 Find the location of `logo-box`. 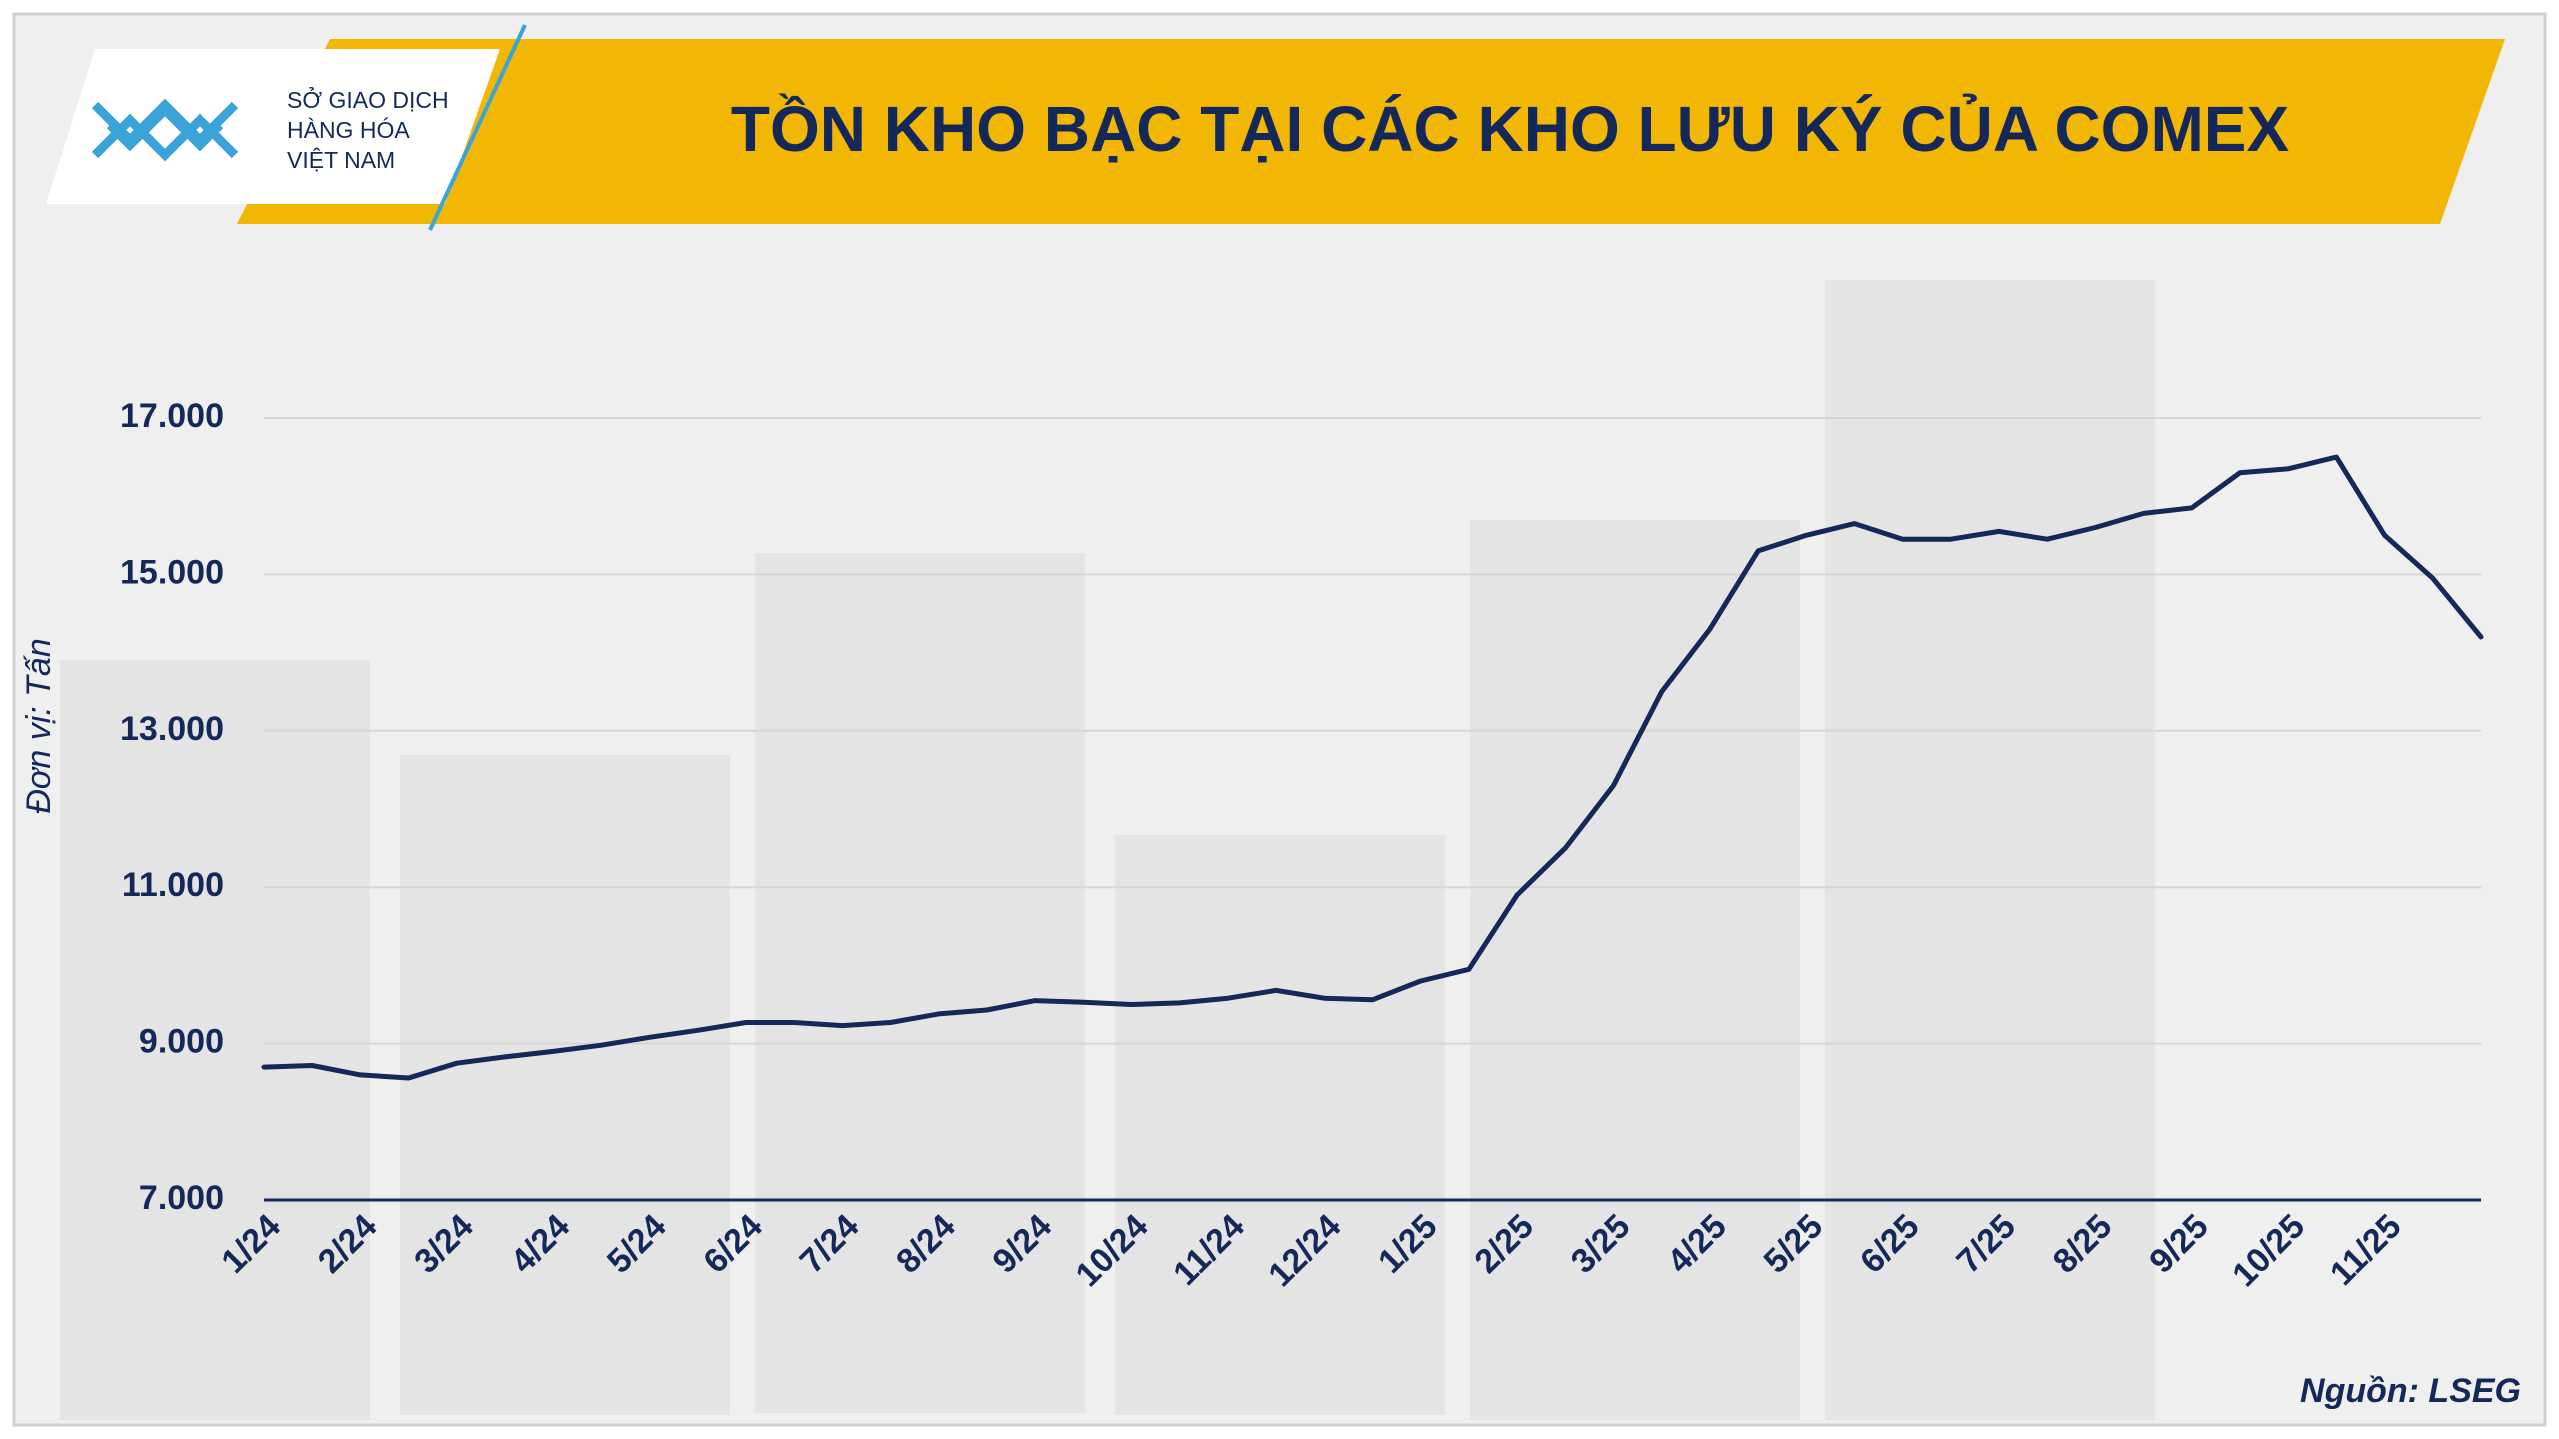

logo-box is located at coordinates (273, 126).